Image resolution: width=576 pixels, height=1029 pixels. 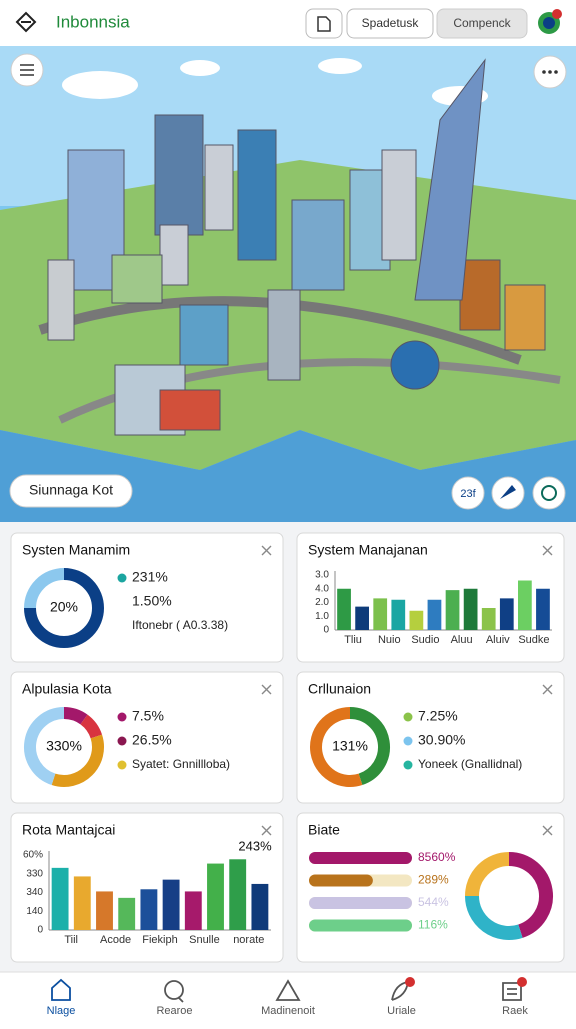 What do you see at coordinates (68, 830) in the screenshot?
I see `card-title: Rota Mantajcai` at bounding box center [68, 830].